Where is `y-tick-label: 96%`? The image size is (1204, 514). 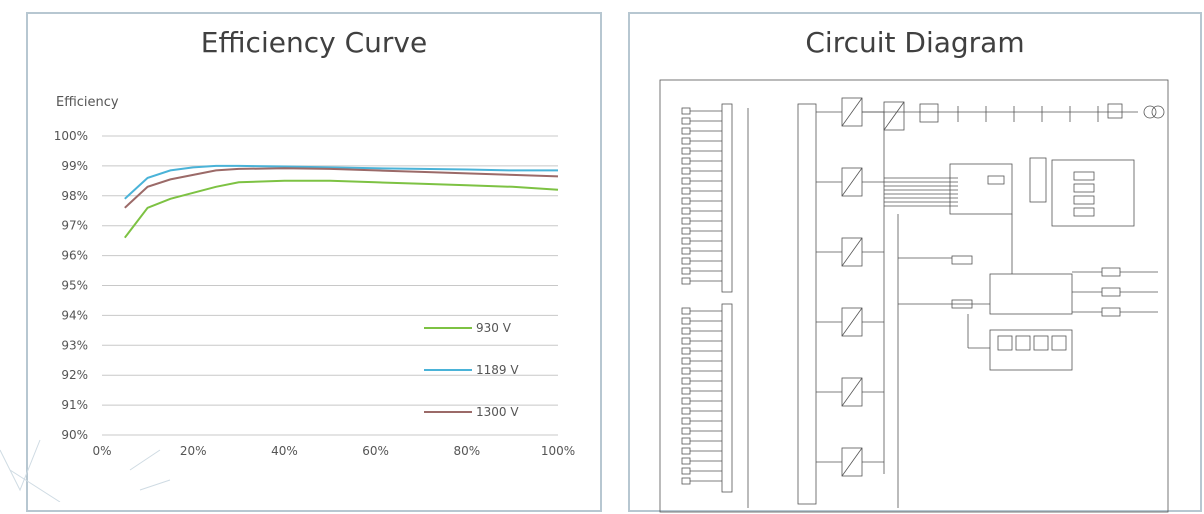
y-tick-label: 96% is located at coordinates (74, 256).